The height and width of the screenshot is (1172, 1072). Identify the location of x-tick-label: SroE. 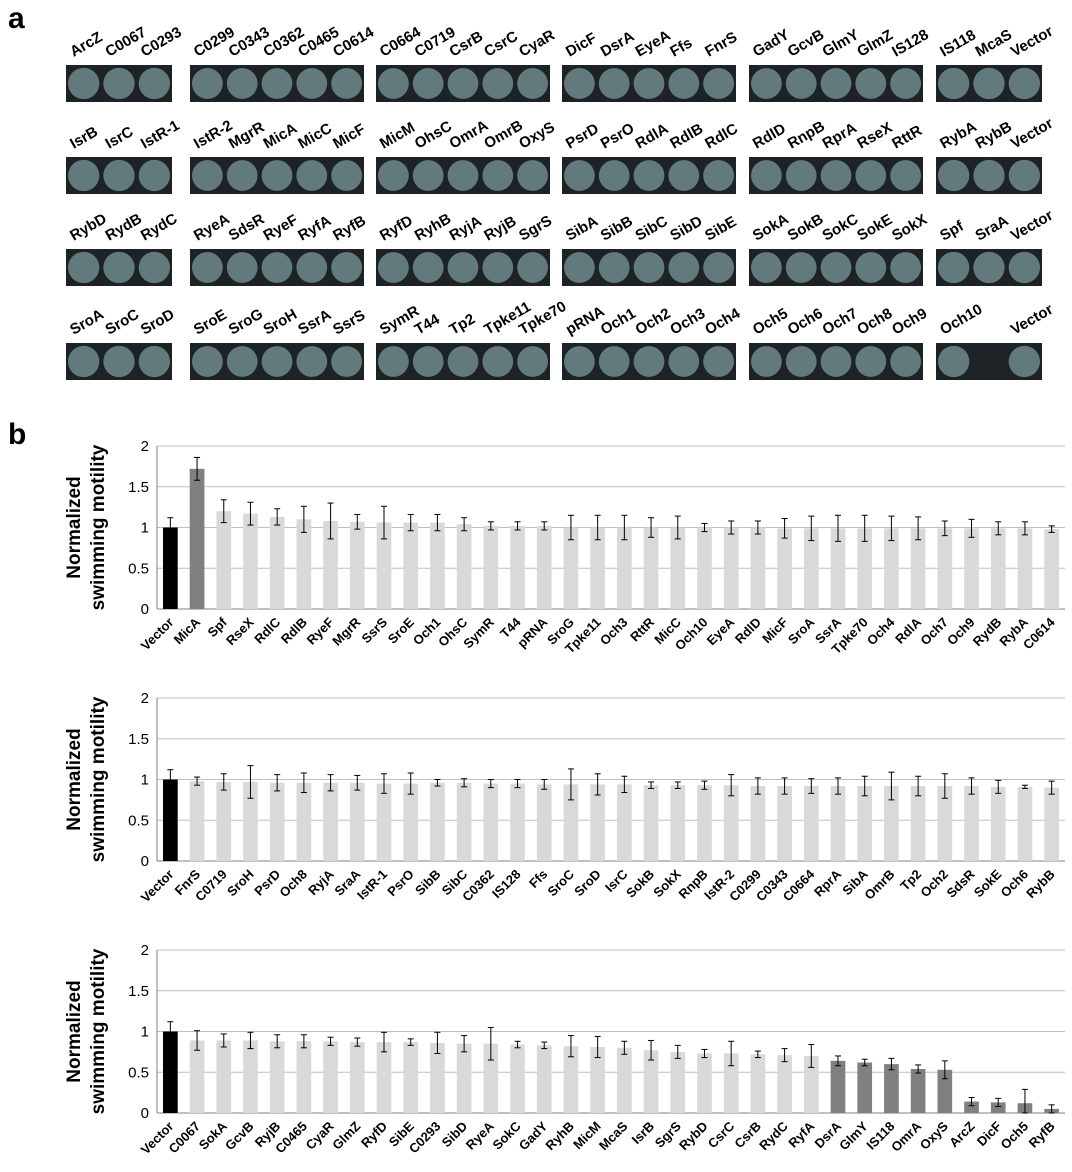
(401, 630).